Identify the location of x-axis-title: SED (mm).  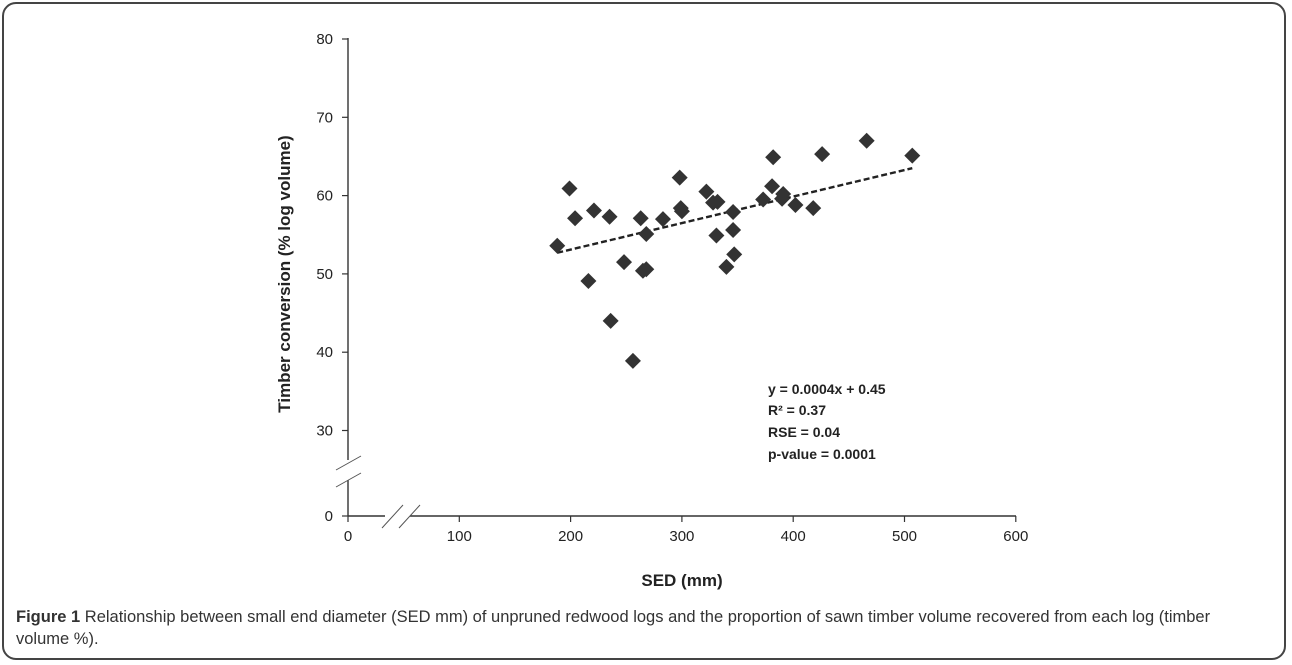
(681, 580).